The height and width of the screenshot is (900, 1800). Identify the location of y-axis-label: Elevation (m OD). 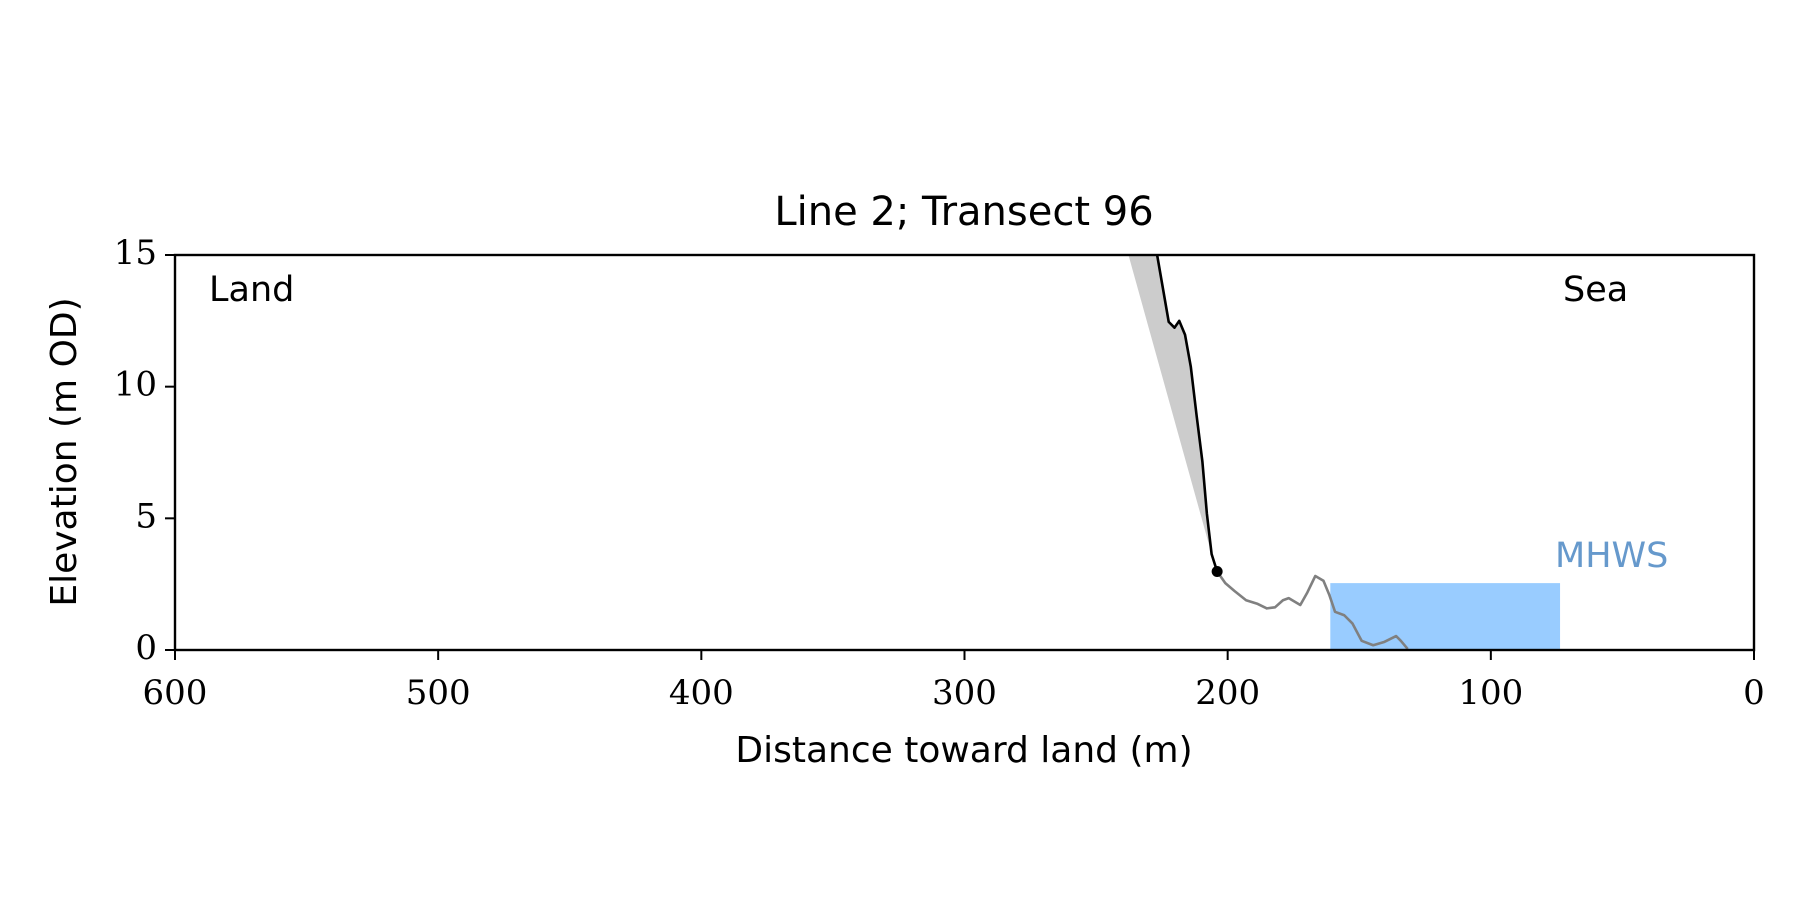
(64, 451).